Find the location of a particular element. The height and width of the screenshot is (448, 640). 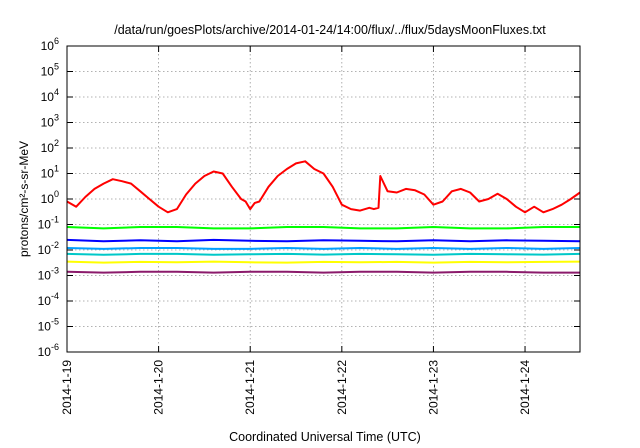

x-tick-label: 2014-1-22 is located at coordinates (342, 387).